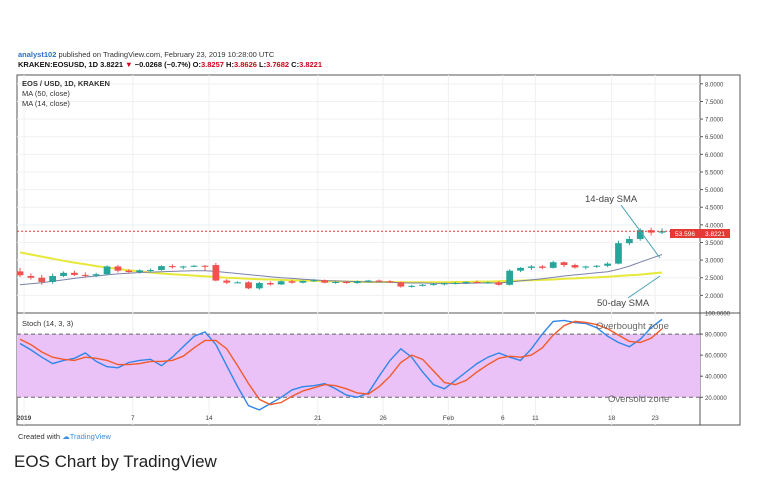  Describe the element at coordinates (263, 64) in the screenshot. I see `low-label: L:` at that location.